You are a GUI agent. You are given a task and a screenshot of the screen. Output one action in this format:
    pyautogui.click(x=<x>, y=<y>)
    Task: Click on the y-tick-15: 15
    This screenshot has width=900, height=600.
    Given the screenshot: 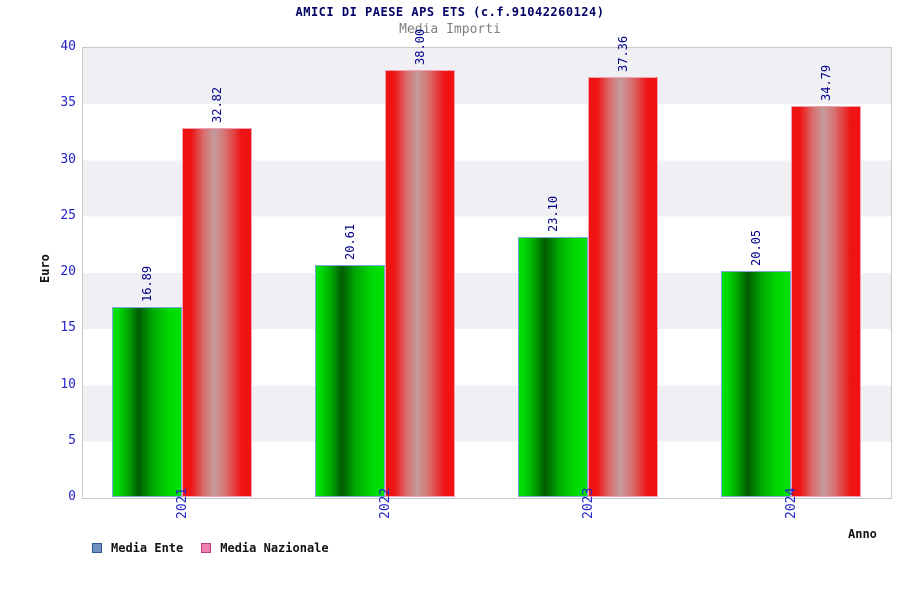 What is the action you would take?
    pyautogui.click(x=68, y=328)
    